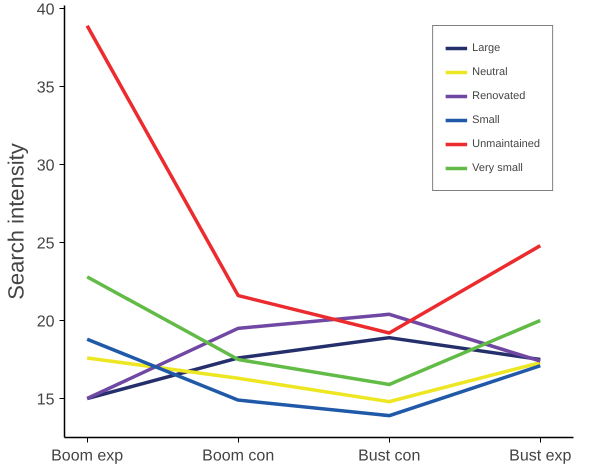 The image size is (603, 467). I want to click on y-tick-label: 25, so click(45, 244).